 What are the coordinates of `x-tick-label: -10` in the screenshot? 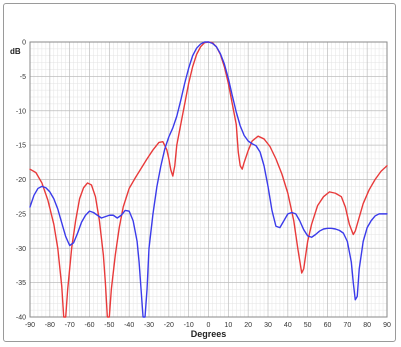 It's located at (189, 325).